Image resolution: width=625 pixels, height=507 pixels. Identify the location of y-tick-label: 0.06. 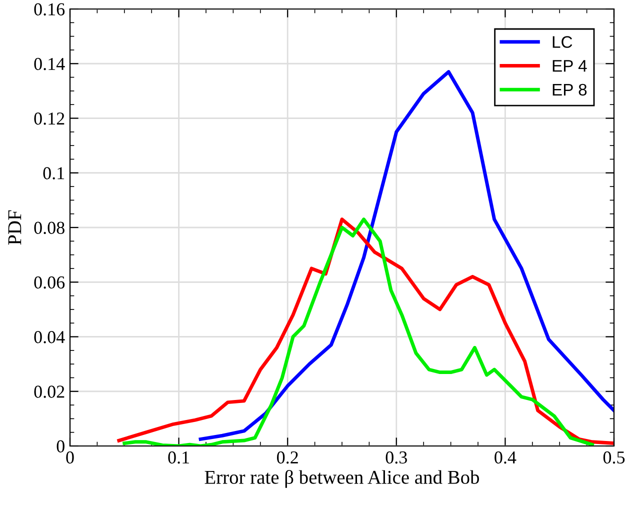
(49, 282).